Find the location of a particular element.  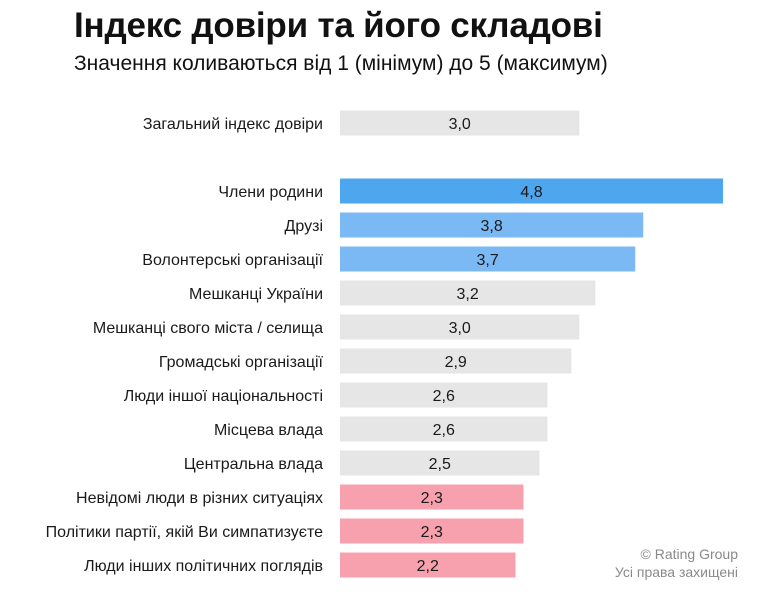

category-label: Мешканці свого міста / селища is located at coordinates (208, 328).